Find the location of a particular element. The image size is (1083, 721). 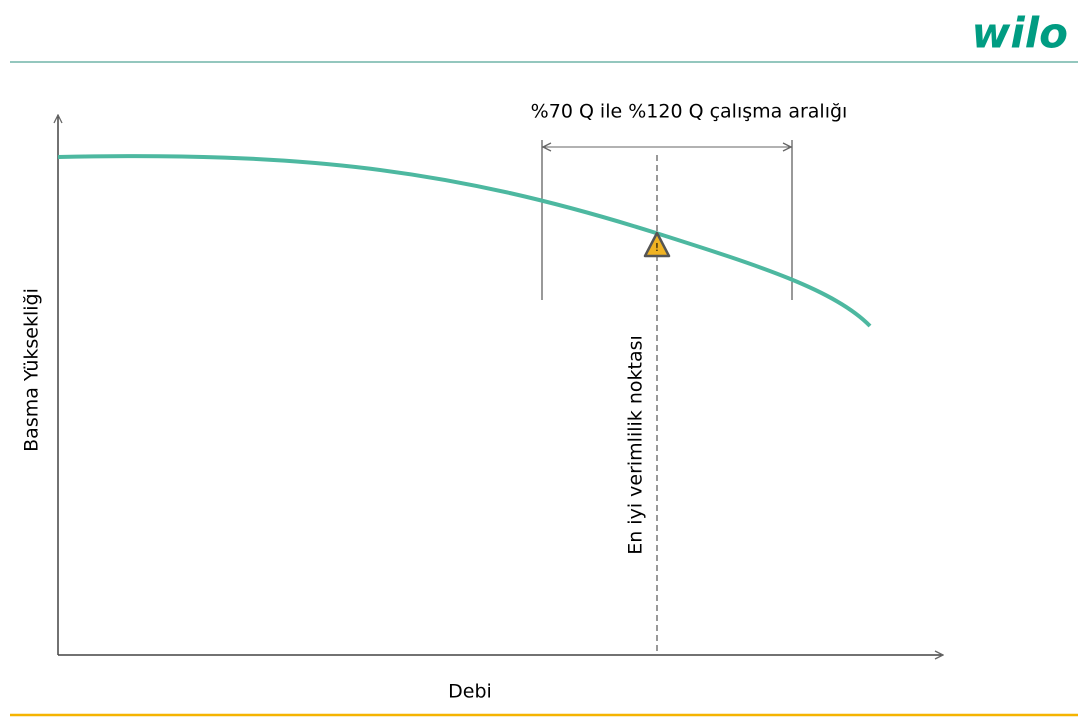

x-axis-label: Debi is located at coordinates (470, 692).